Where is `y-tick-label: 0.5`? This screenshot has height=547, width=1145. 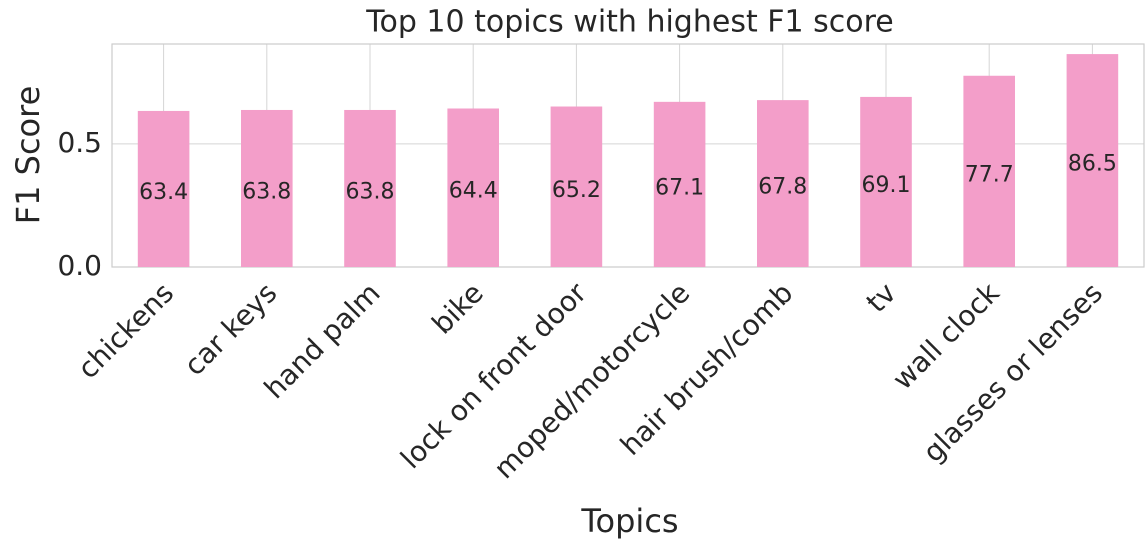
y-tick-label: 0.5 is located at coordinates (79, 142).